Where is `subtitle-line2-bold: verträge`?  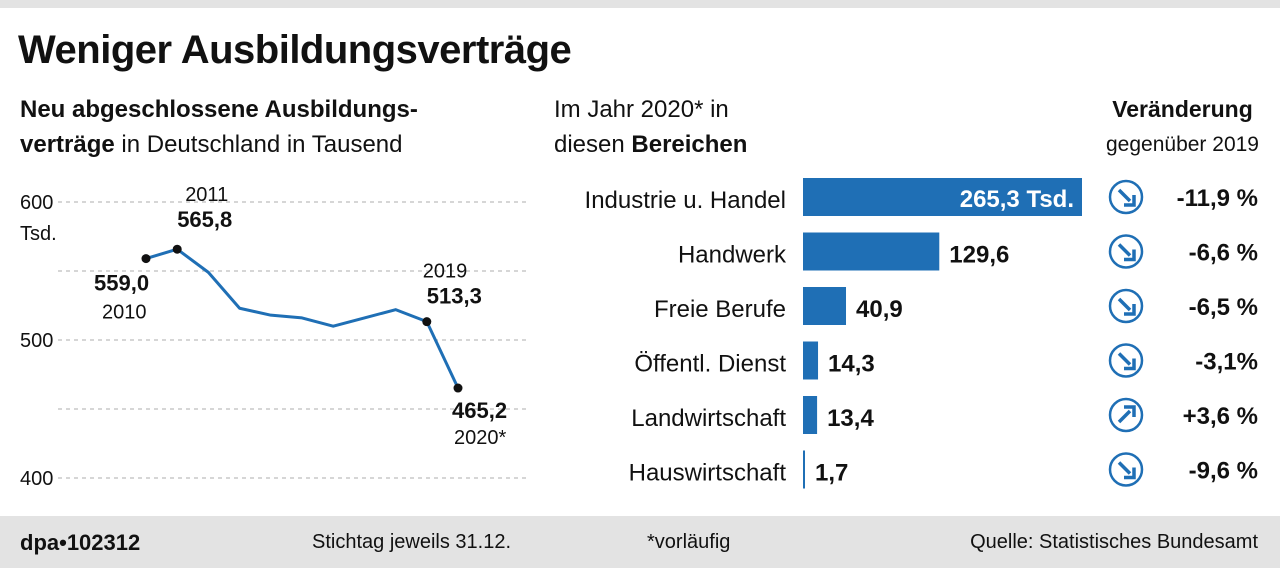
subtitle-line2-bold: verträge is located at coordinates (67, 144).